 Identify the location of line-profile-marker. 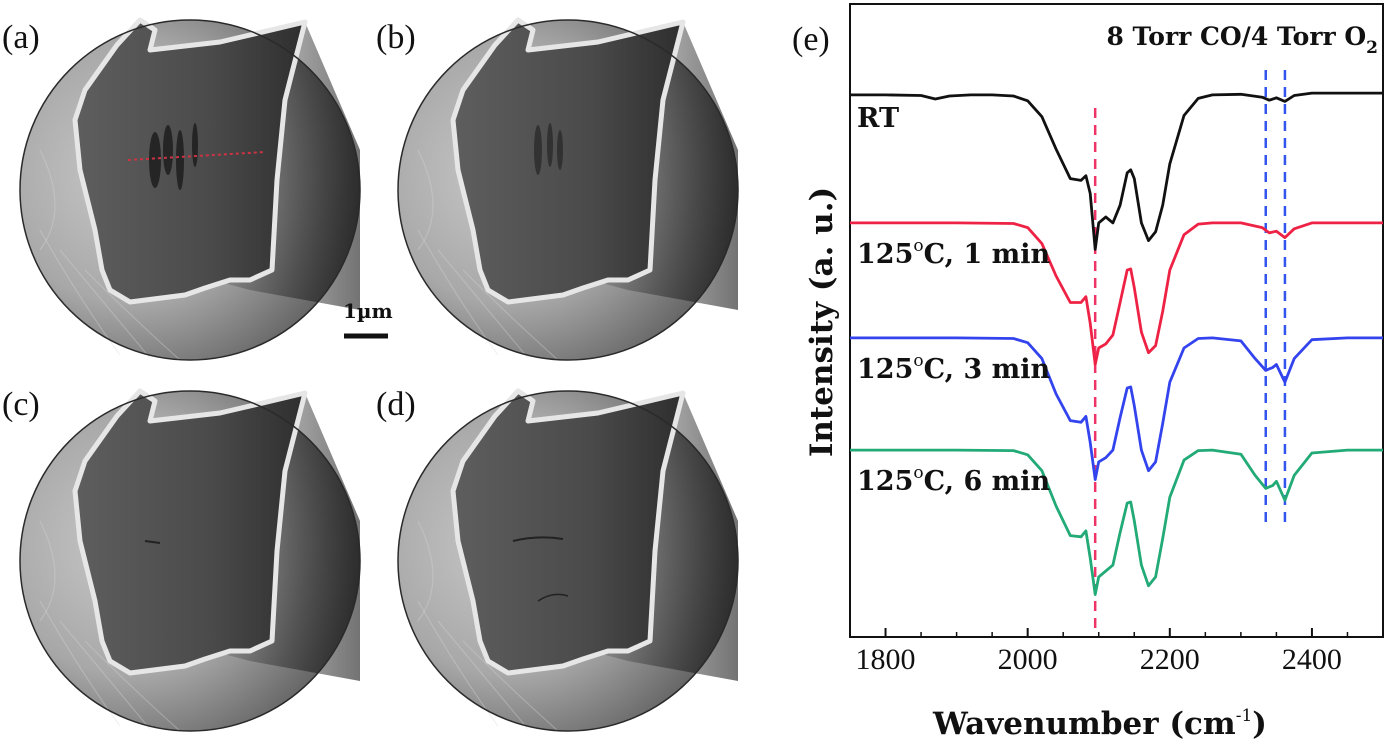
(196, 156).